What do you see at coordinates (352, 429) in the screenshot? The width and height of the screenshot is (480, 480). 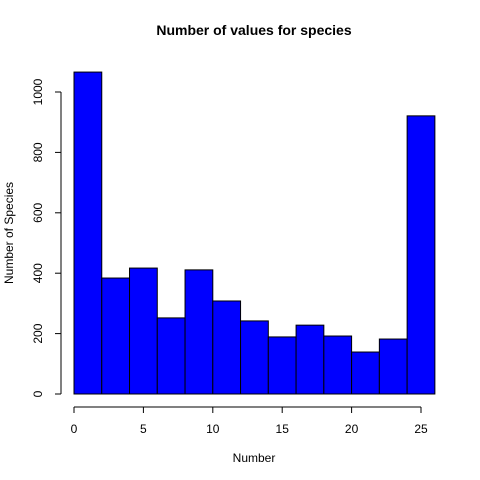 I see `x-tick-label: 20` at bounding box center [352, 429].